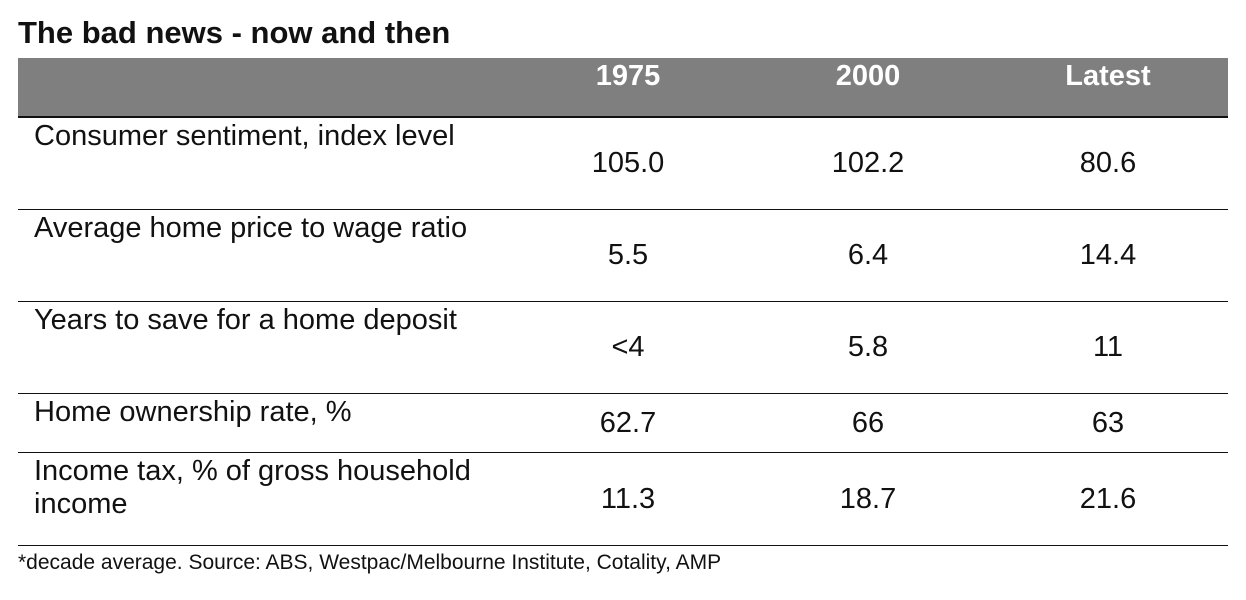 The height and width of the screenshot is (600, 1246). Describe the element at coordinates (868, 422) in the screenshot. I see `table-cell-2000: 66` at that location.